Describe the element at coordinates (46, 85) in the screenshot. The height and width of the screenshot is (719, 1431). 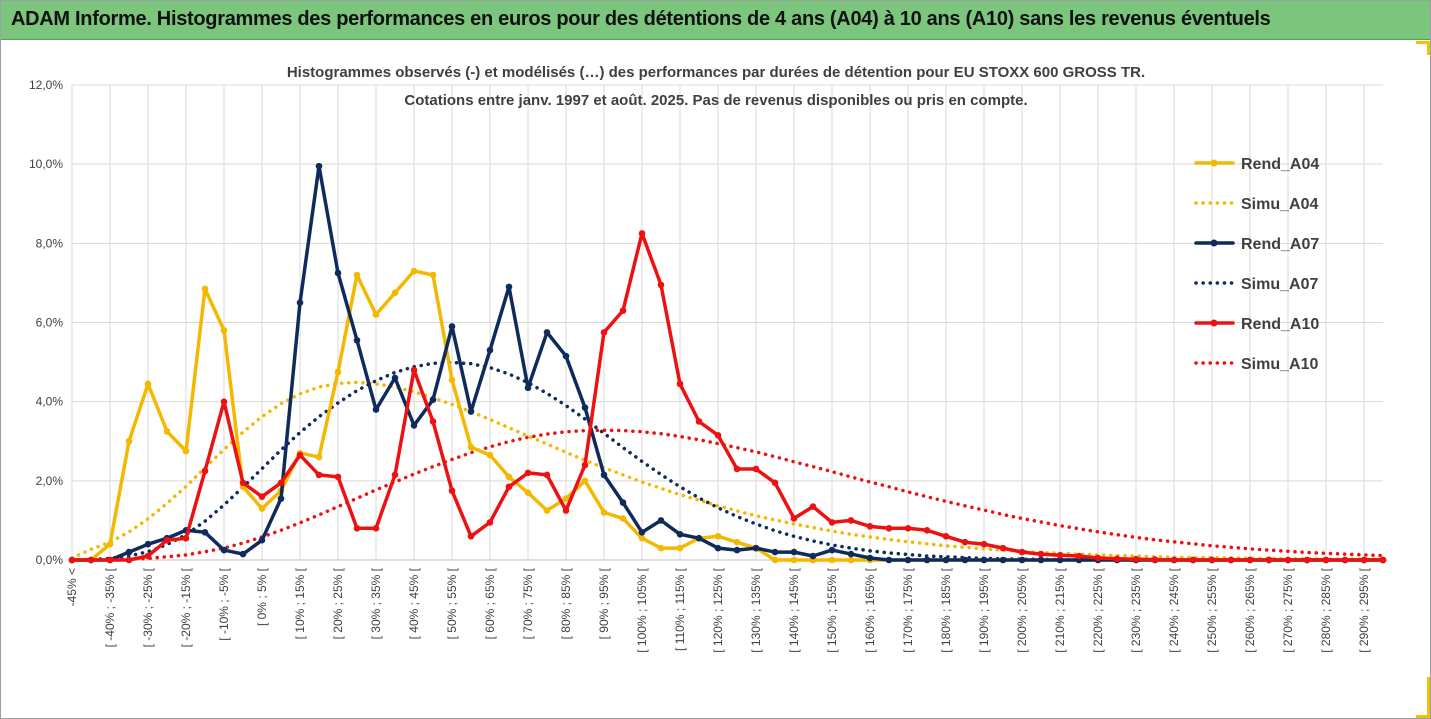
I see `y-tick-label: 12,0%` at that location.